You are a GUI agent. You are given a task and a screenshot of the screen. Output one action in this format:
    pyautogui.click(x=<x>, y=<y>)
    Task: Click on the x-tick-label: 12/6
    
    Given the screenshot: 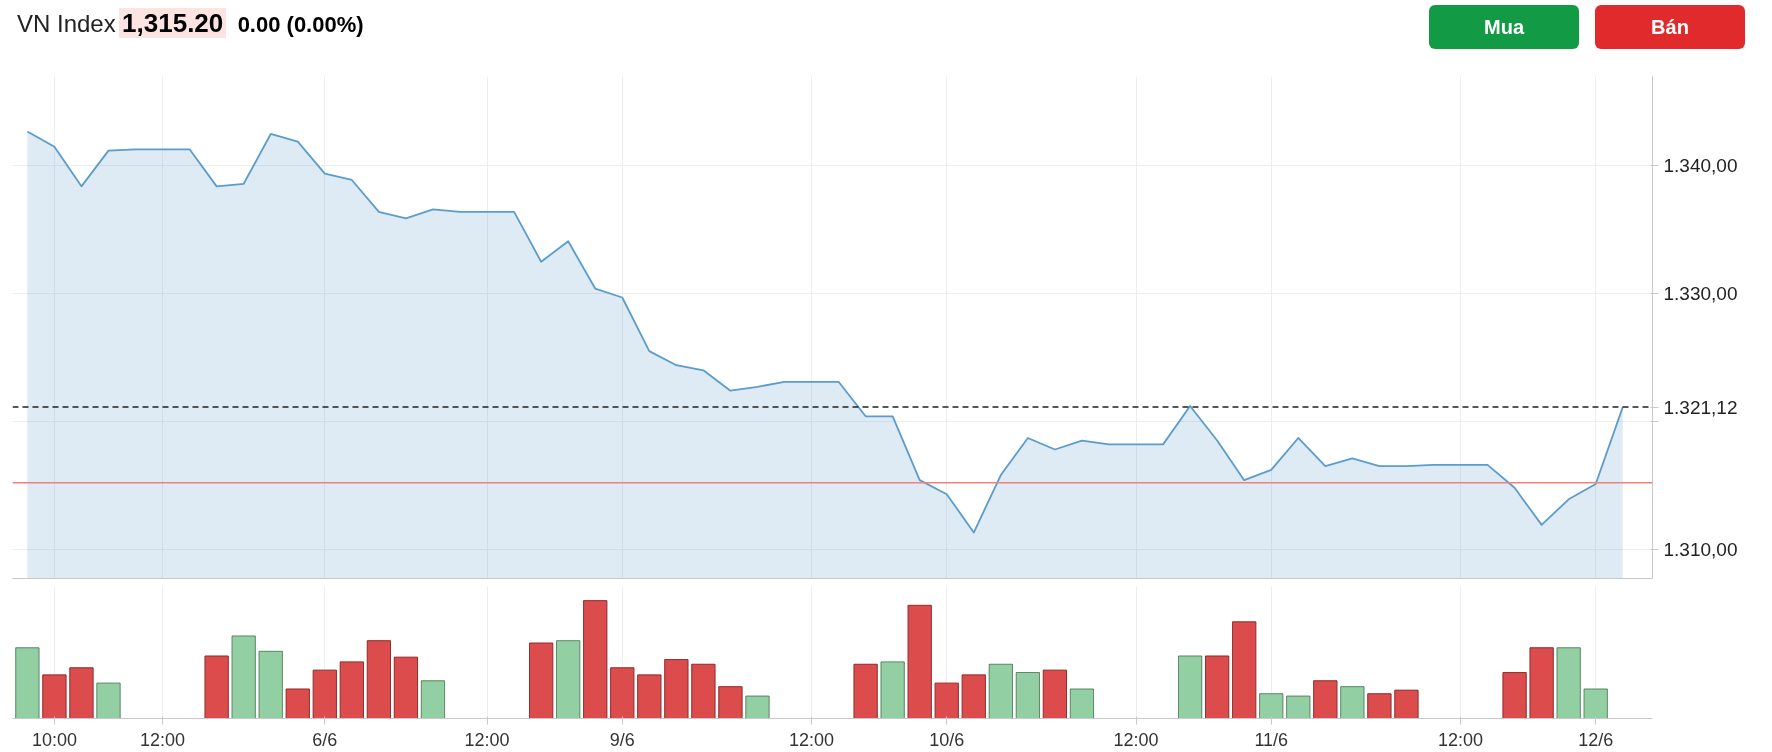 What is the action you would take?
    pyautogui.click(x=1596, y=739)
    